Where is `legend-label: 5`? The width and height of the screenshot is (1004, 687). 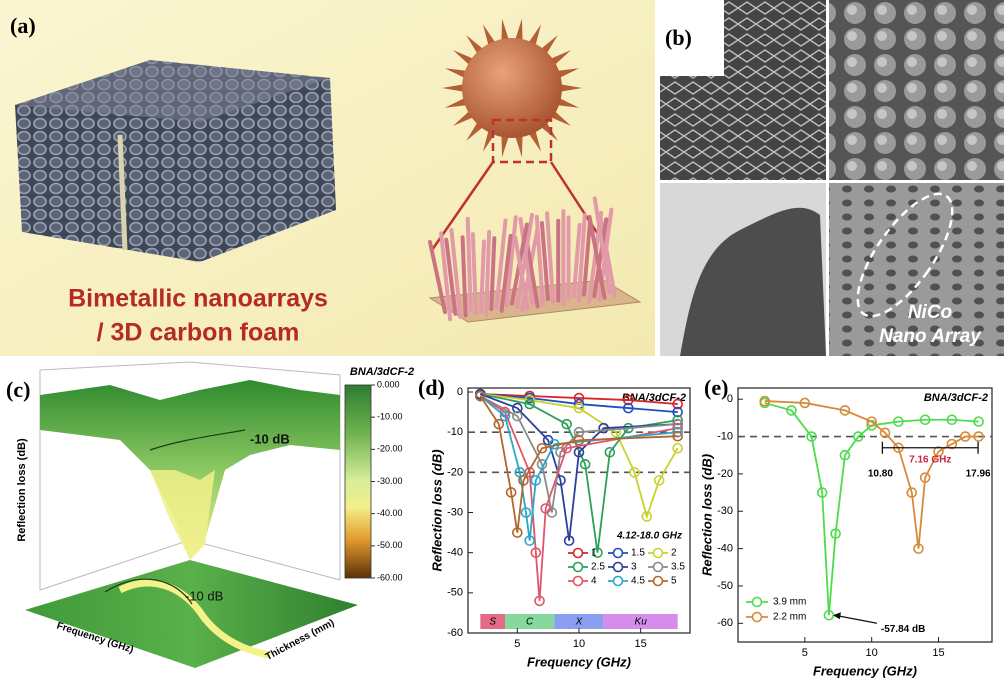 legend-label: 5 is located at coordinates (674, 581).